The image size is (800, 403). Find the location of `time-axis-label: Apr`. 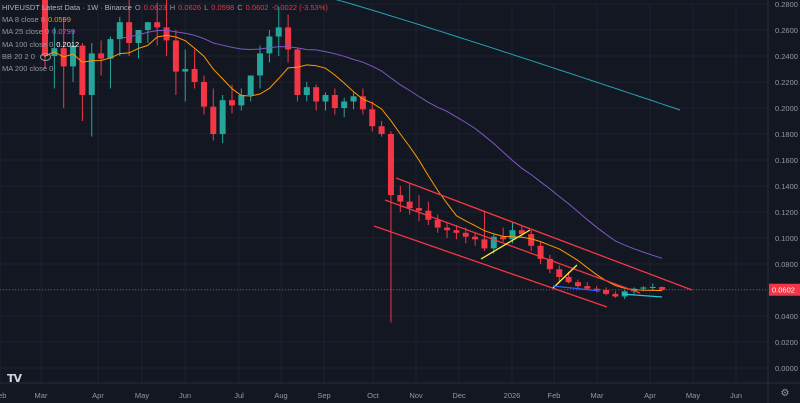

time-axis-label: Apr is located at coordinates (98, 395).